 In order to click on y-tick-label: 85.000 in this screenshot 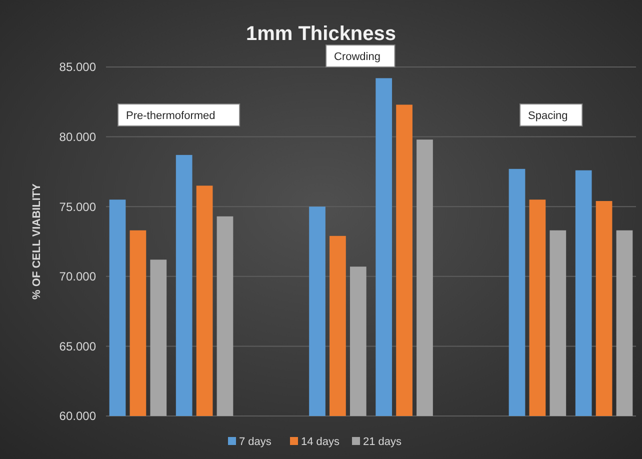, I will do `click(77, 67)`.